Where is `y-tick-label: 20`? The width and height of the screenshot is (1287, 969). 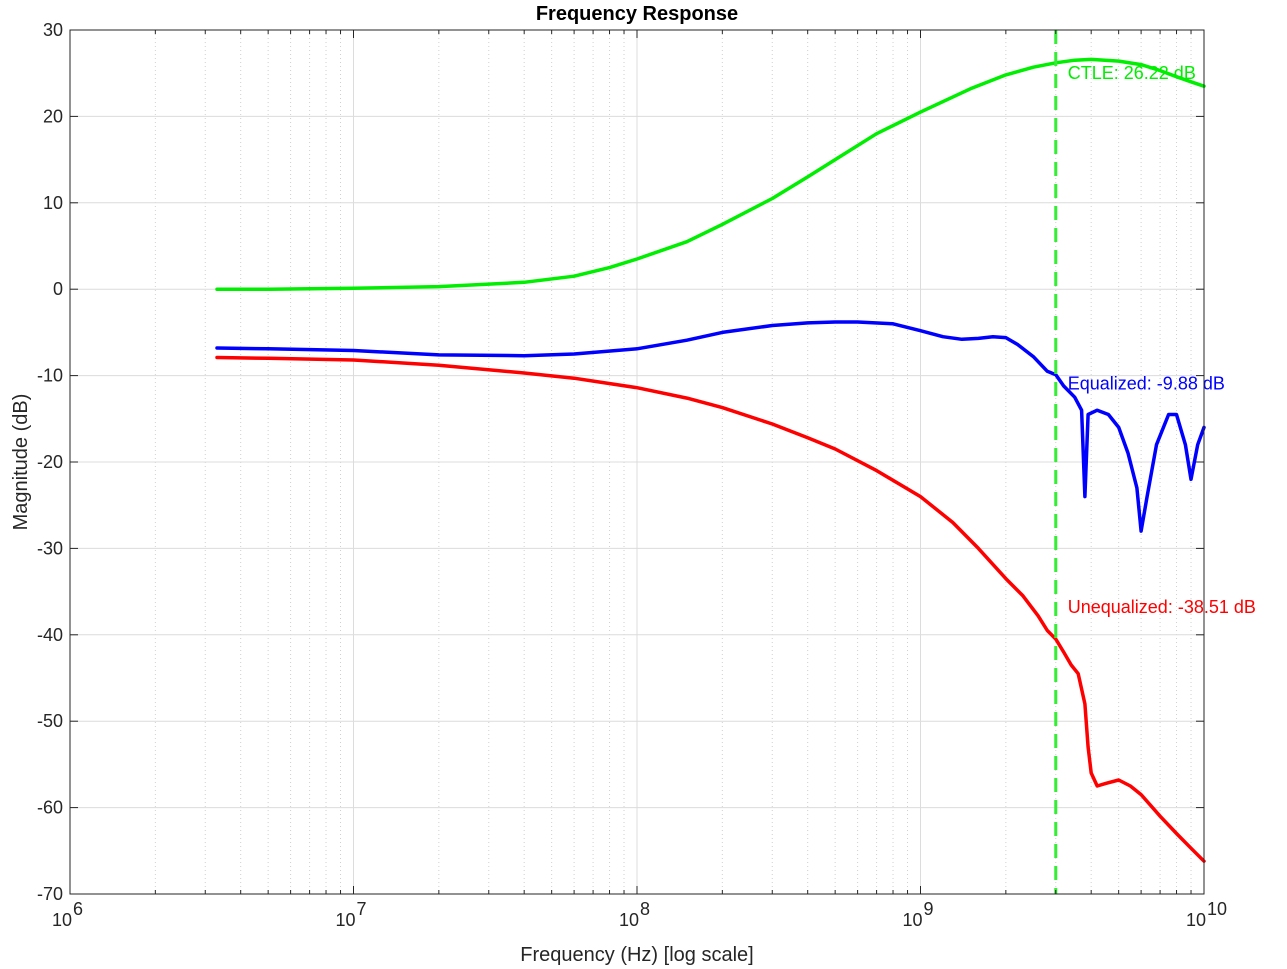
y-tick-label: 20 is located at coordinates (53, 116).